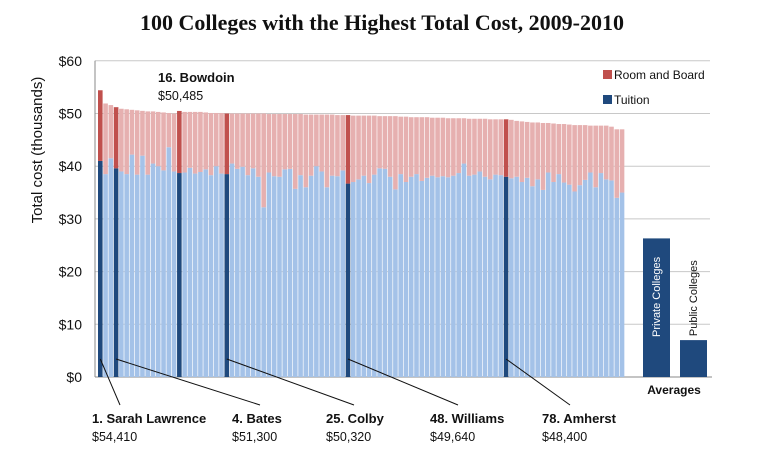 Image resolution: width=764 pixels, height=466 pixels. What do you see at coordinates (654, 87) in the screenshot?
I see `legend: Room and Board Tuition` at bounding box center [654, 87].